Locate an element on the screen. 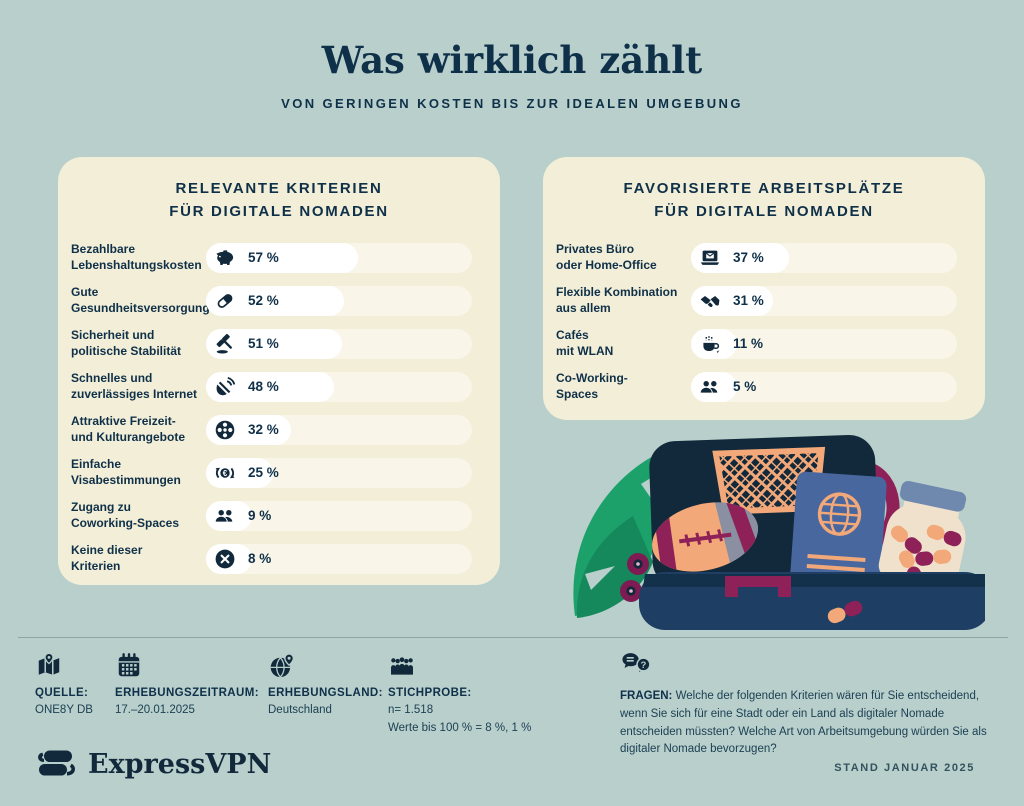 The height and width of the screenshot is (806, 1024). fact-label: ERHEBUNGSLAND: is located at coordinates (325, 693).